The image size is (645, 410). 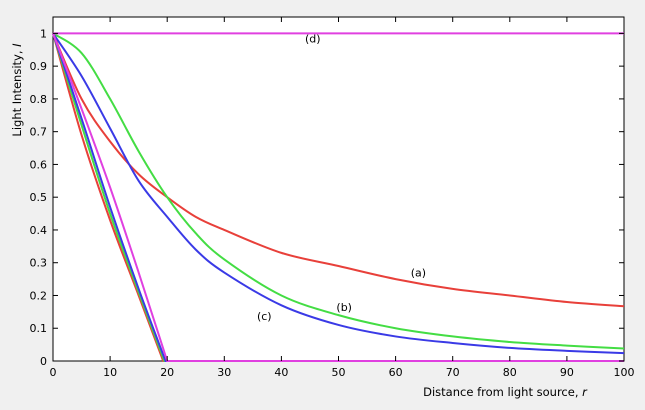 What do you see at coordinates (39, 197) in the screenshot?
I see `y-tick-label: 0.5` at bounding box center [39, 197].